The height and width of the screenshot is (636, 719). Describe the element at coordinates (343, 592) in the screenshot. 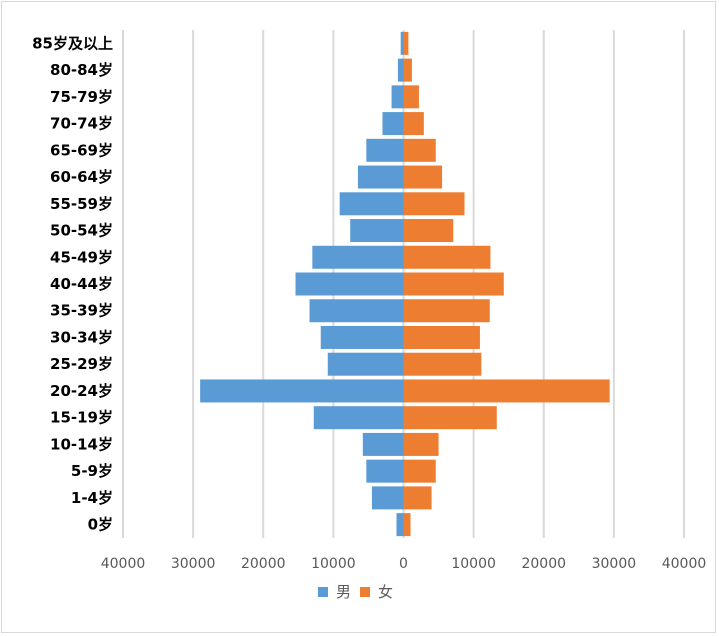

I see `legend-label: 男` at that location.